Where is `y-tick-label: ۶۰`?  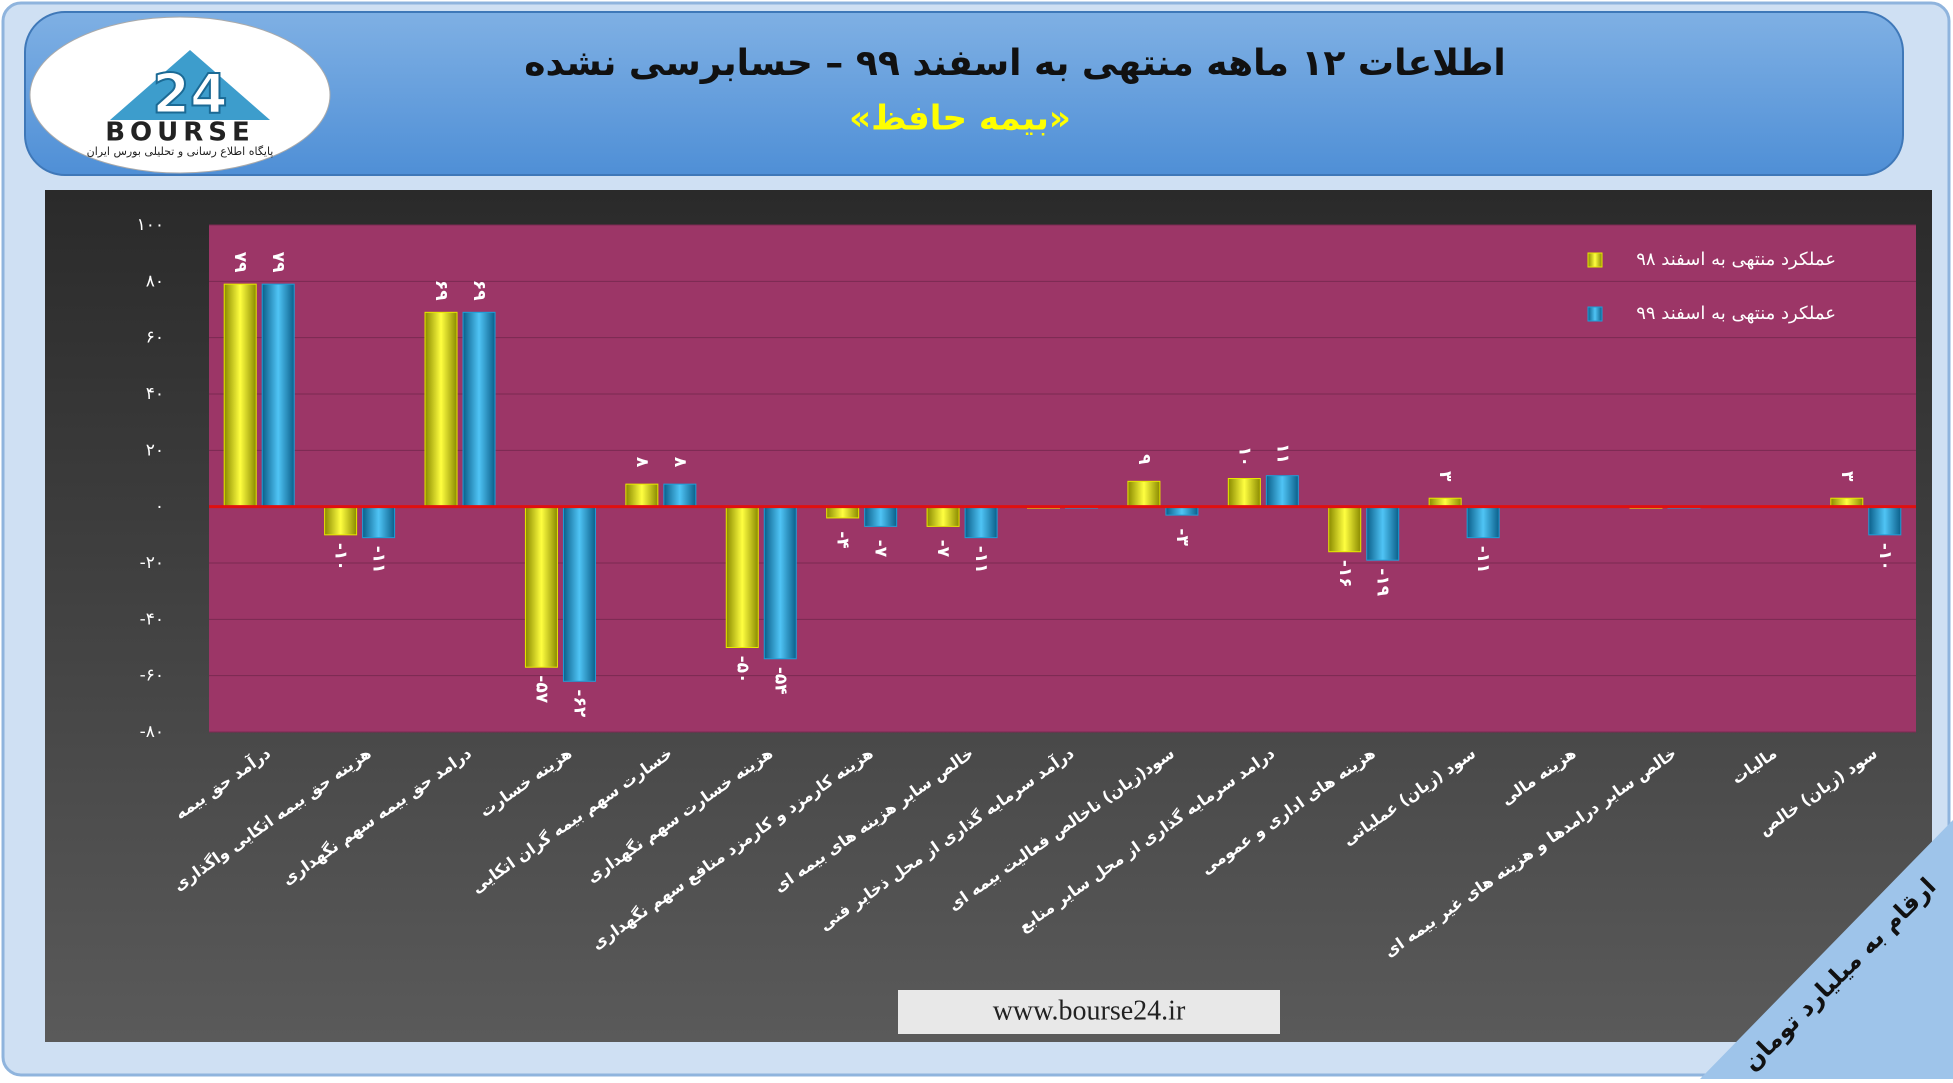 y-tick-label: ۶۰ is located at coordinates (155, 338).